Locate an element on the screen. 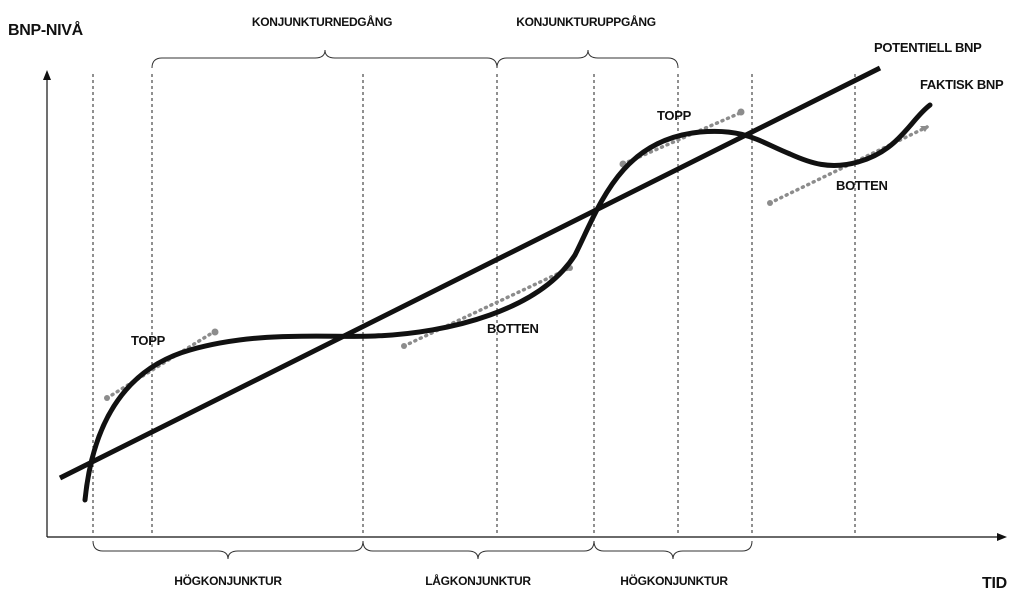  phase-boom-2-label: HÖGKONJUNKTUR is located at coordinates (674, 580).